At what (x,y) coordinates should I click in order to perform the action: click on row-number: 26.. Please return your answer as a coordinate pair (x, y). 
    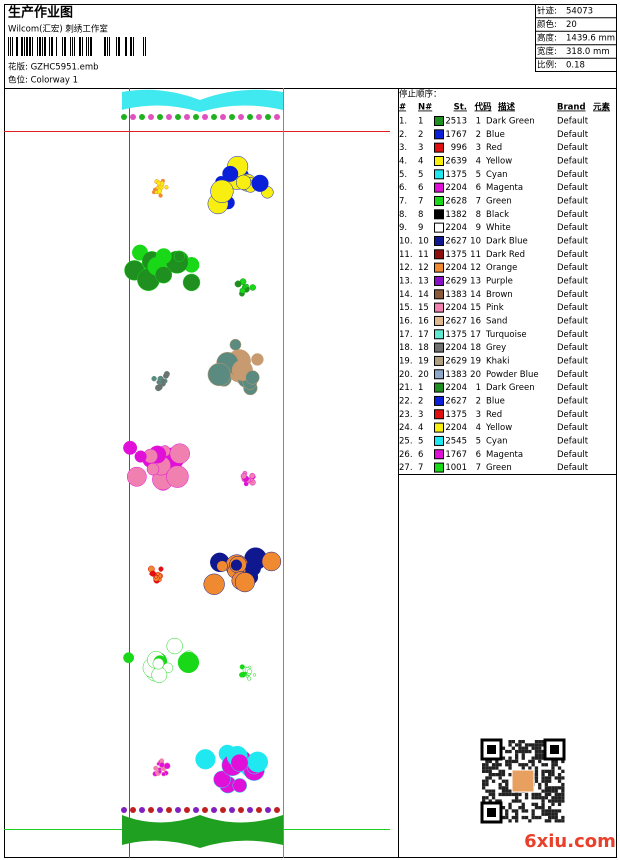
    Looking at the image, I should click on (406, 455).